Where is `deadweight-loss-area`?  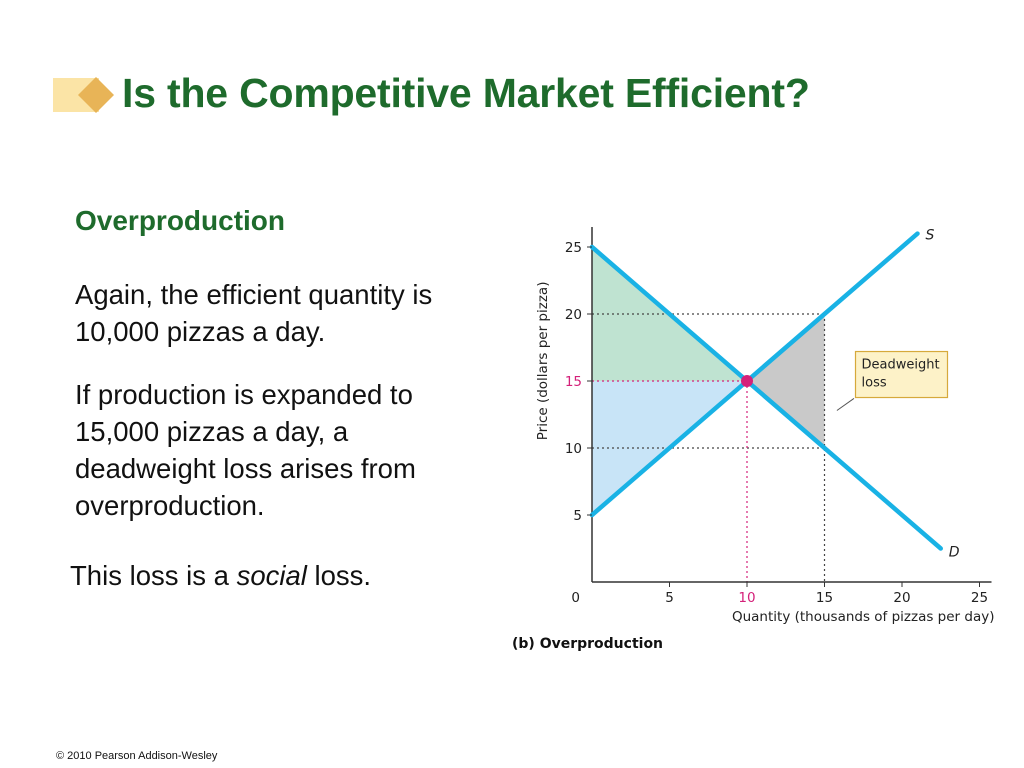
deadweight-loss-area is located at coordinates (786, 381).